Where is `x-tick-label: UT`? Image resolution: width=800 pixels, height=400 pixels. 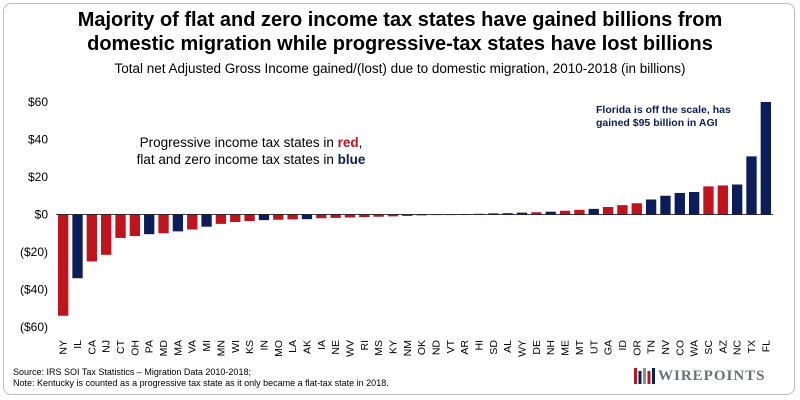 x-tick-label: UT is located at coordinates (594, 346).